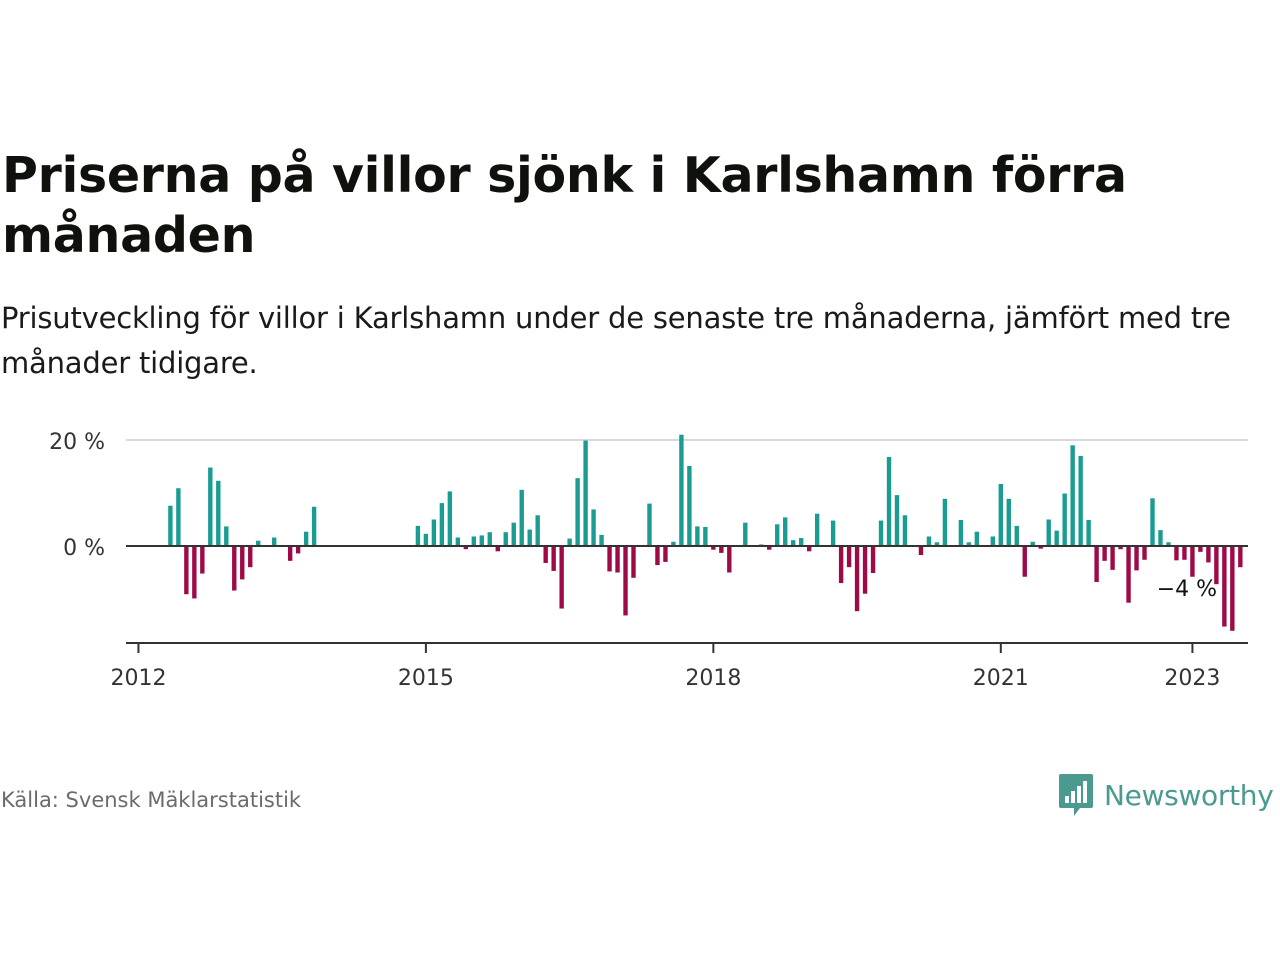  What do you see at coordinates (1192, 678) in the screenshot?
I see `x-tick-label: 2023` at bounding box center [1192, 678].